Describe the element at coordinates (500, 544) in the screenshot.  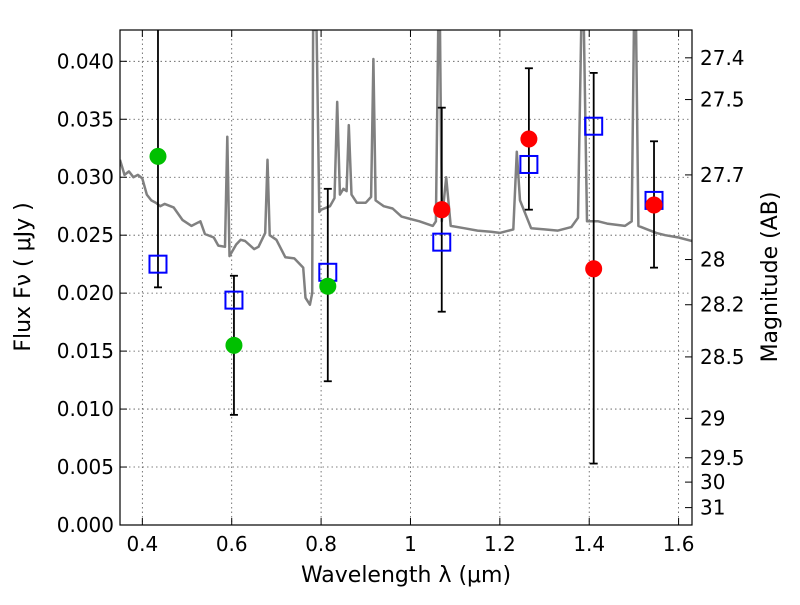
I see `x-tick-label: 1.2` at that location.